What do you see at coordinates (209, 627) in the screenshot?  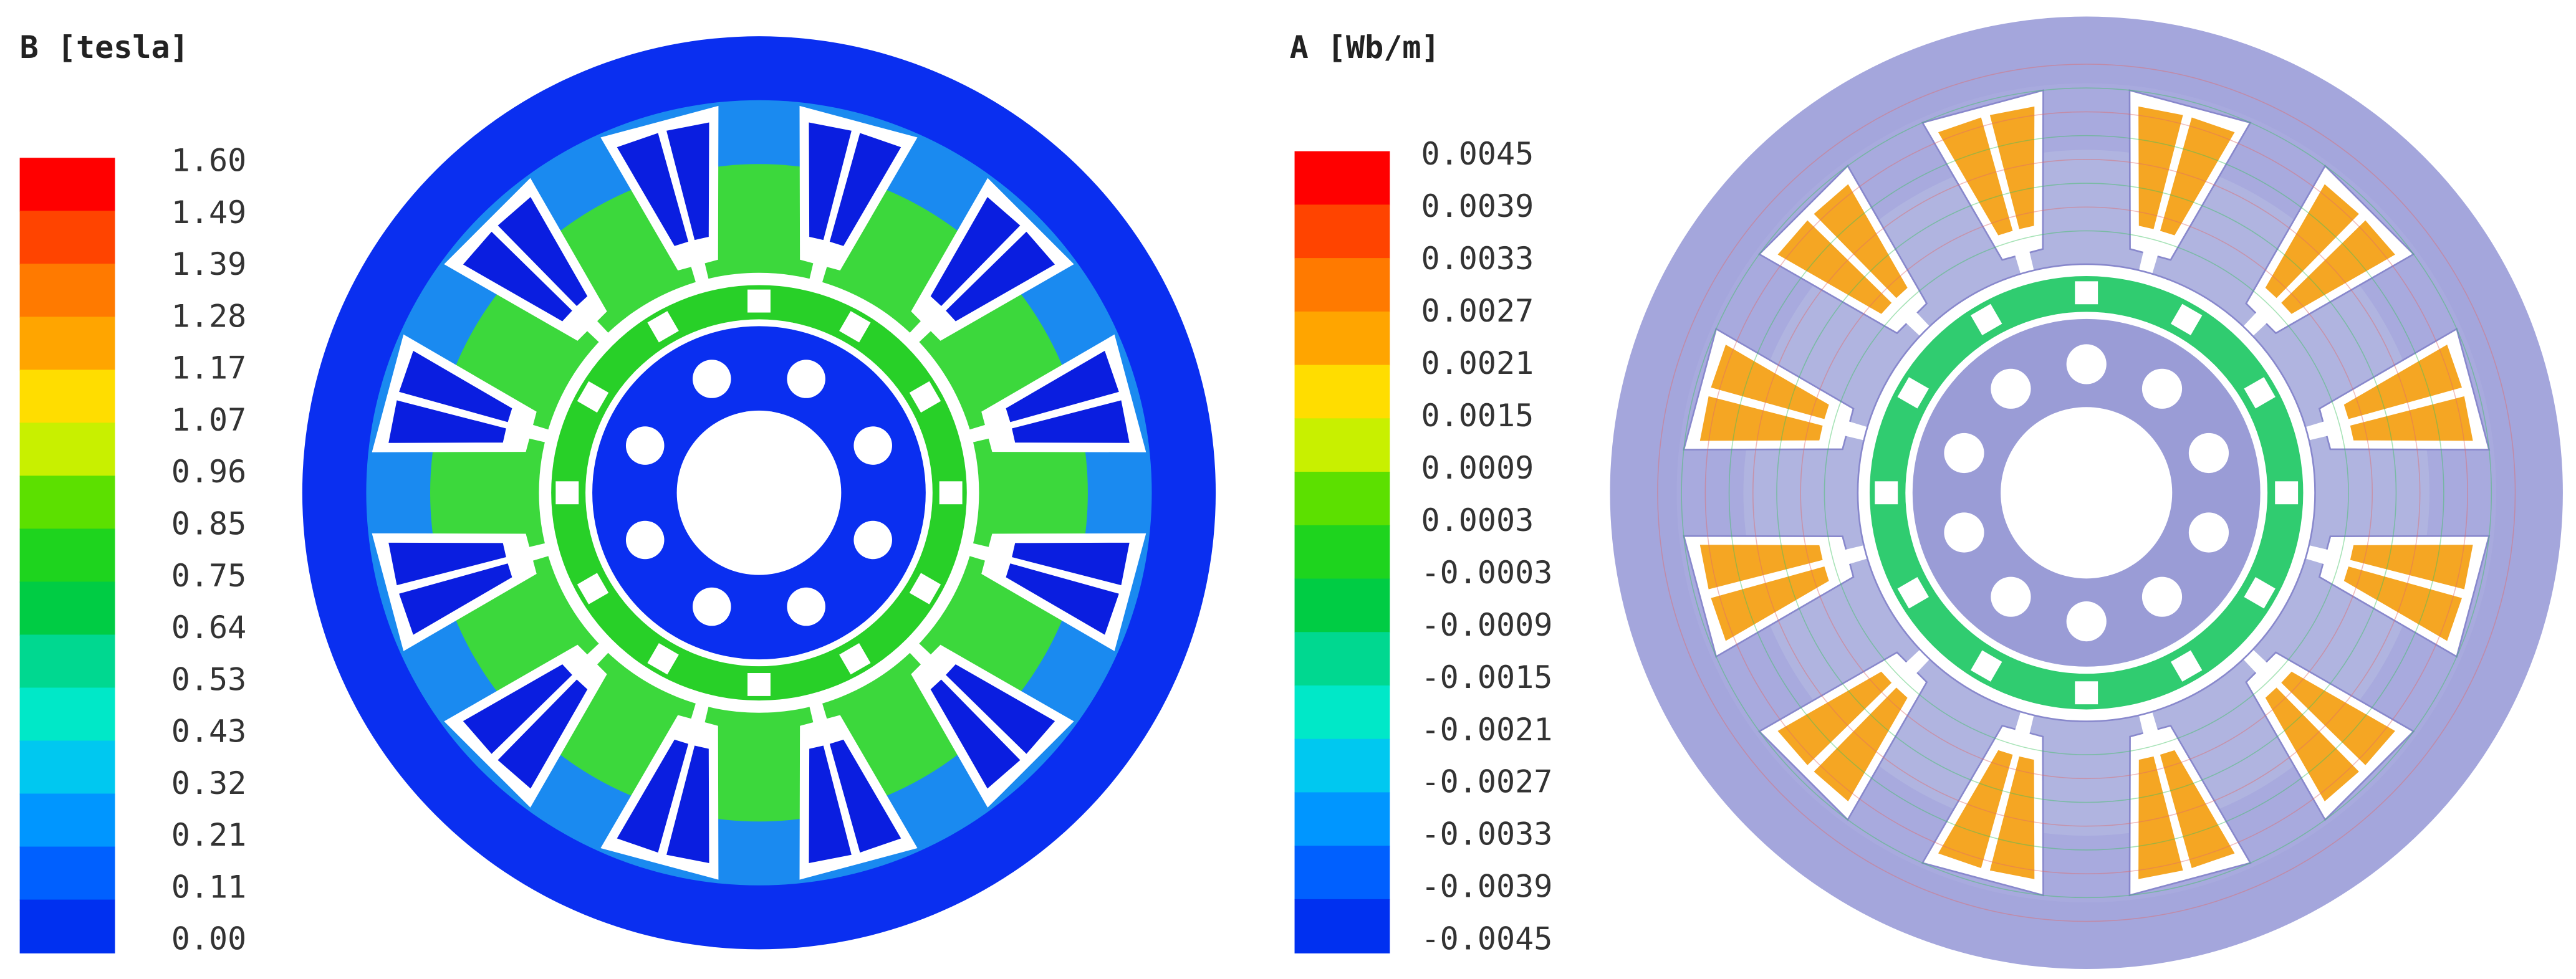 I see `legend-label: 0.64` at bounding box center [209, 627].